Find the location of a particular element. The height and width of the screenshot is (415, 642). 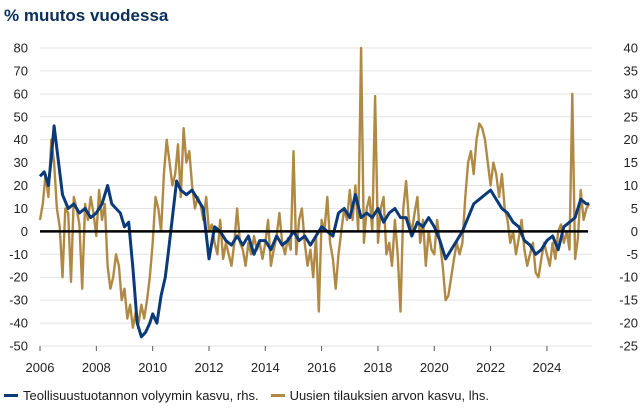

legend-item-new-orders: Uusien tilauksien arvon kasvu, lhs. is located at coordinates (379, 395).